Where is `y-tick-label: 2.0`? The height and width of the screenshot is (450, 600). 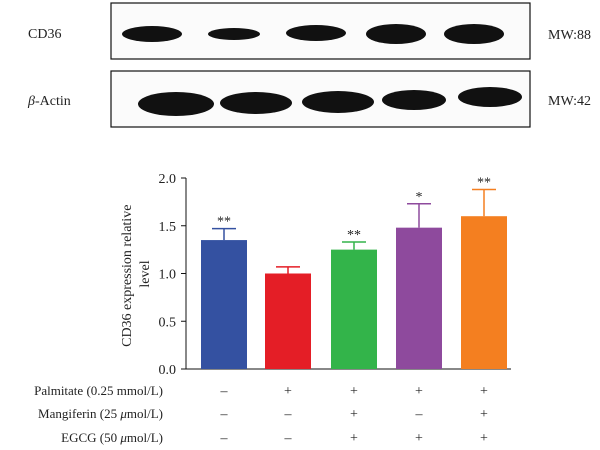
y-tick-label: 2.0 is located at coordinates (168, 179).